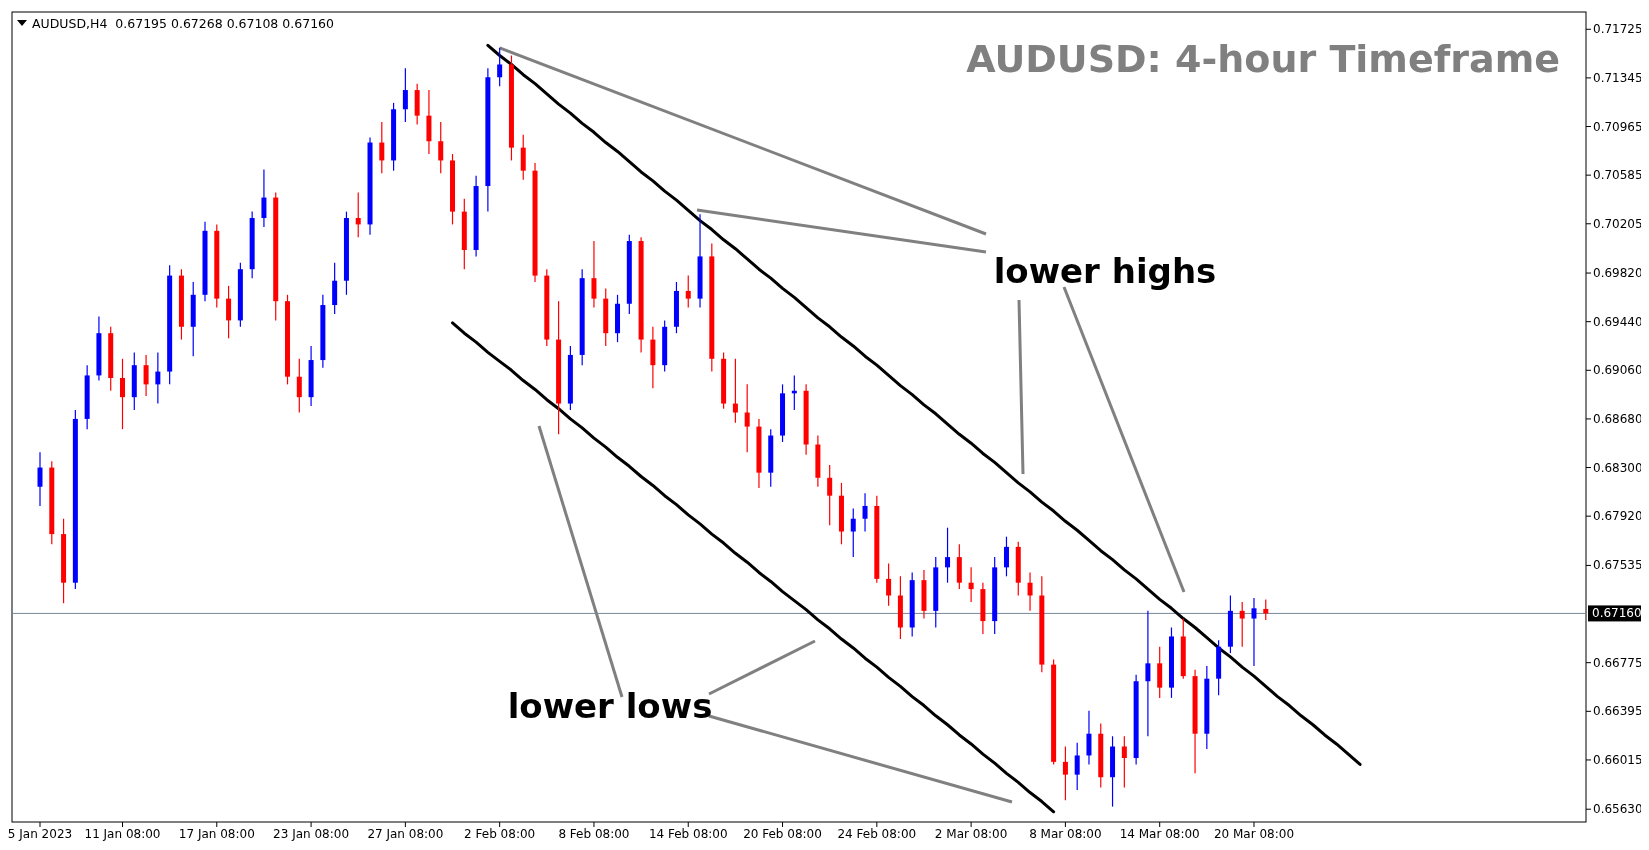 The height and width of the screenshot is (850, 1649). I want to click on x-tick-label: 8 Feb 08:00, so click(594, 834).